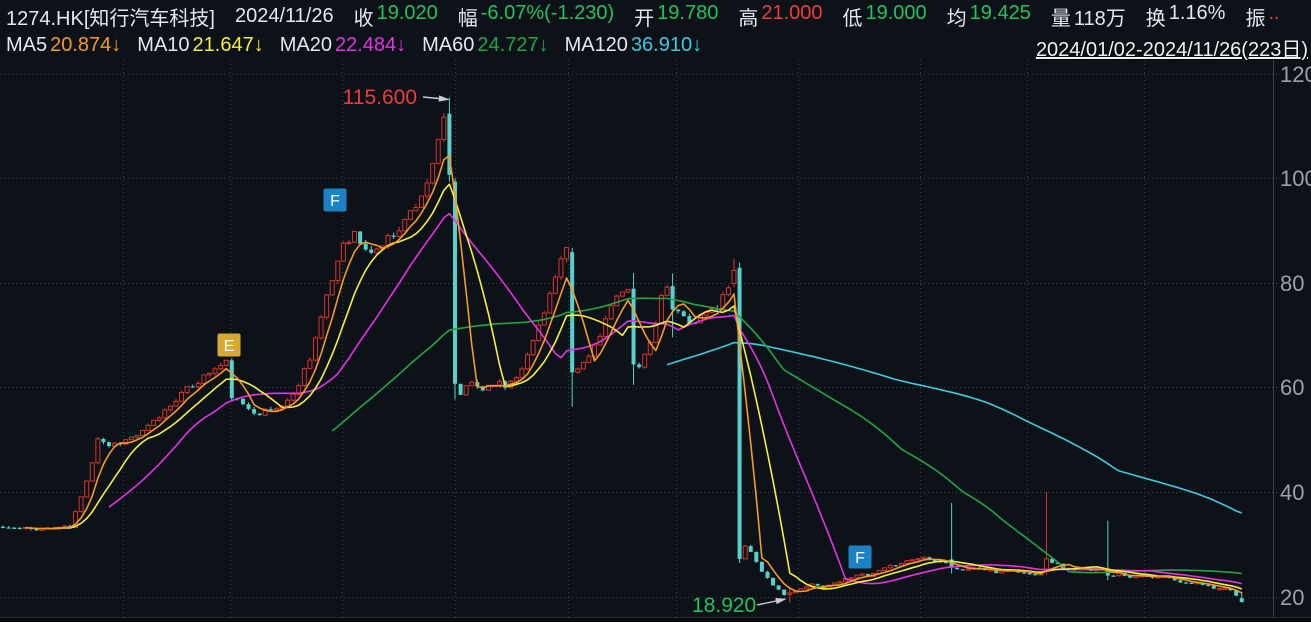 The image size is (1311, 622). What do you see at coordinates (200, 44) in the screenshot?
I see `legend-ma10: MA10 21.647↓` at bounding box center [200, 44].